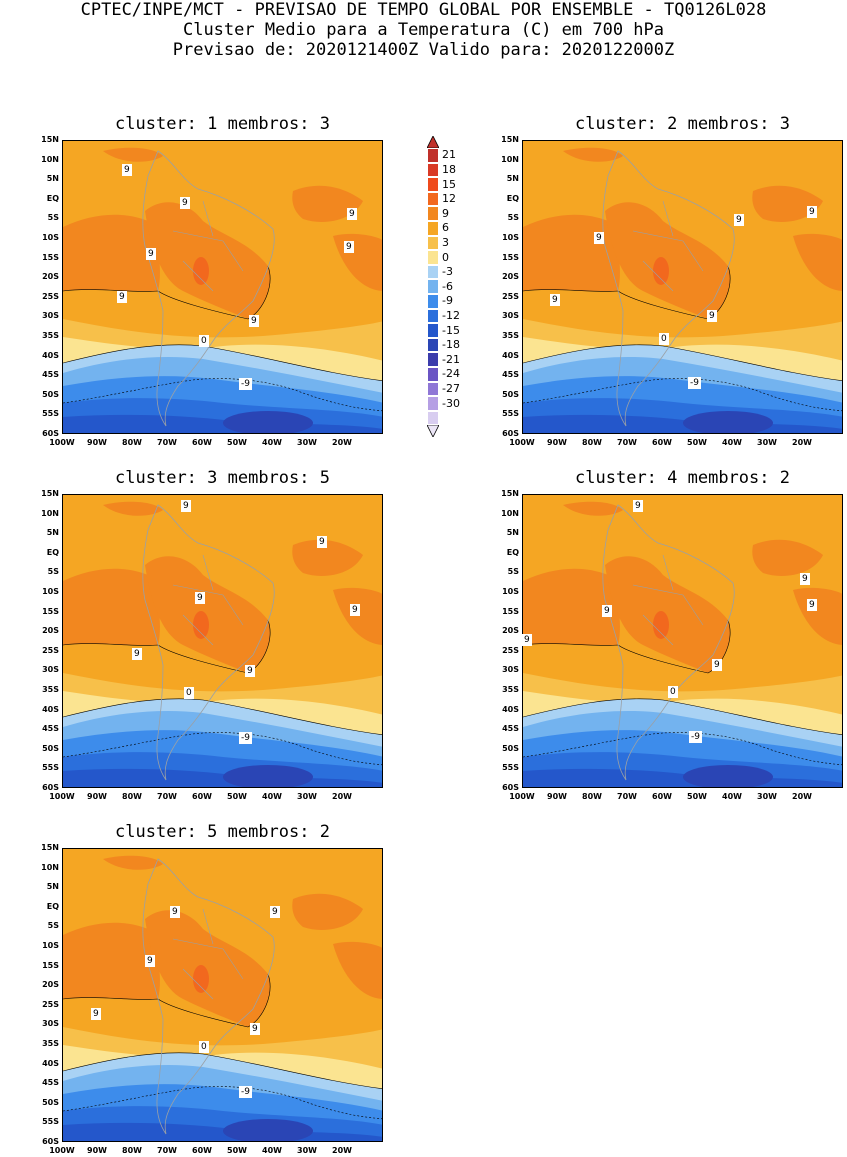 This screenshot has width=847, height=1157. What do you see at coordinates (673, 692) in the screenshot?
I see `contour-label: 0` at bounding box center [673, 692].